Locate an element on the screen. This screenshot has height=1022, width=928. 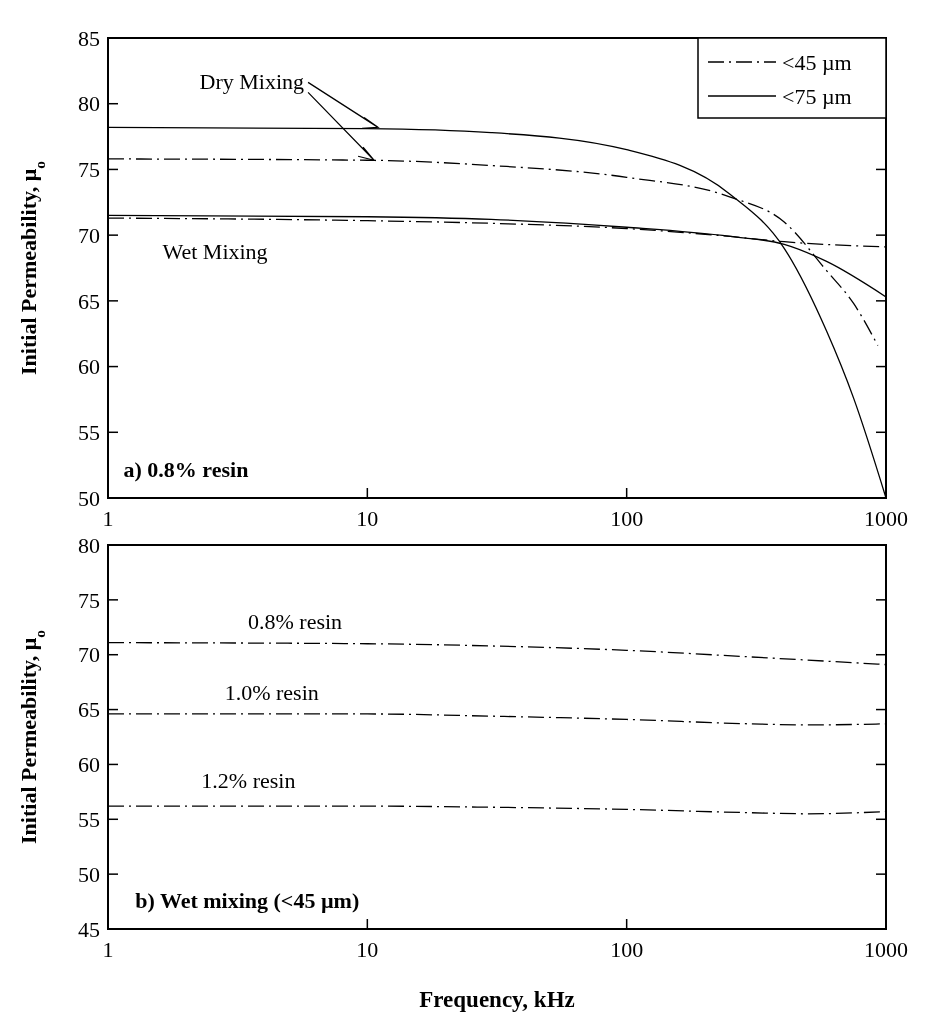
annotation: b) Wet mixing (<45 µm) is located at coordinates (247, 900).